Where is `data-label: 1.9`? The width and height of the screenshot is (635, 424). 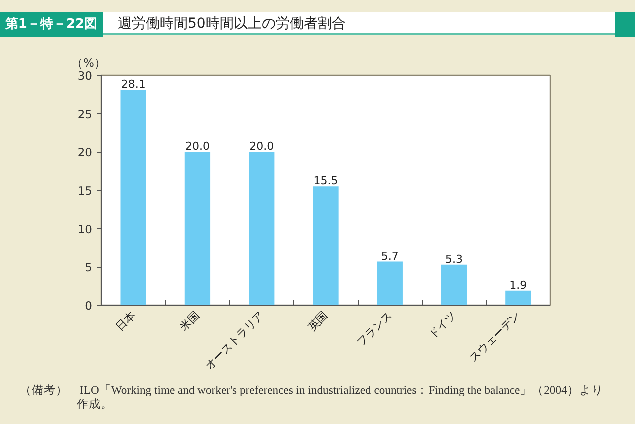
data-label: 1.9 is located at coordinates (519, 285).